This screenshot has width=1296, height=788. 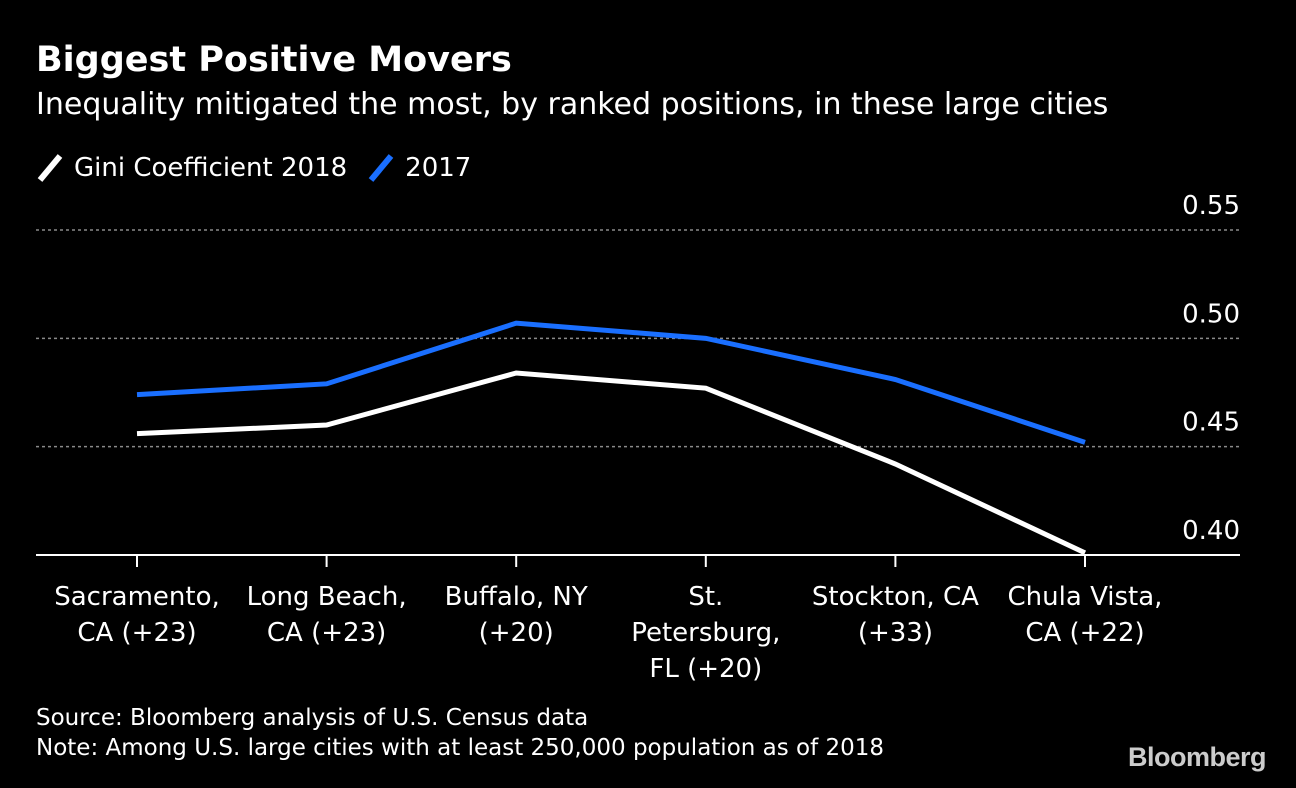 I want to click on y-tick-label: 0.55, so click(x=1211, y=206).